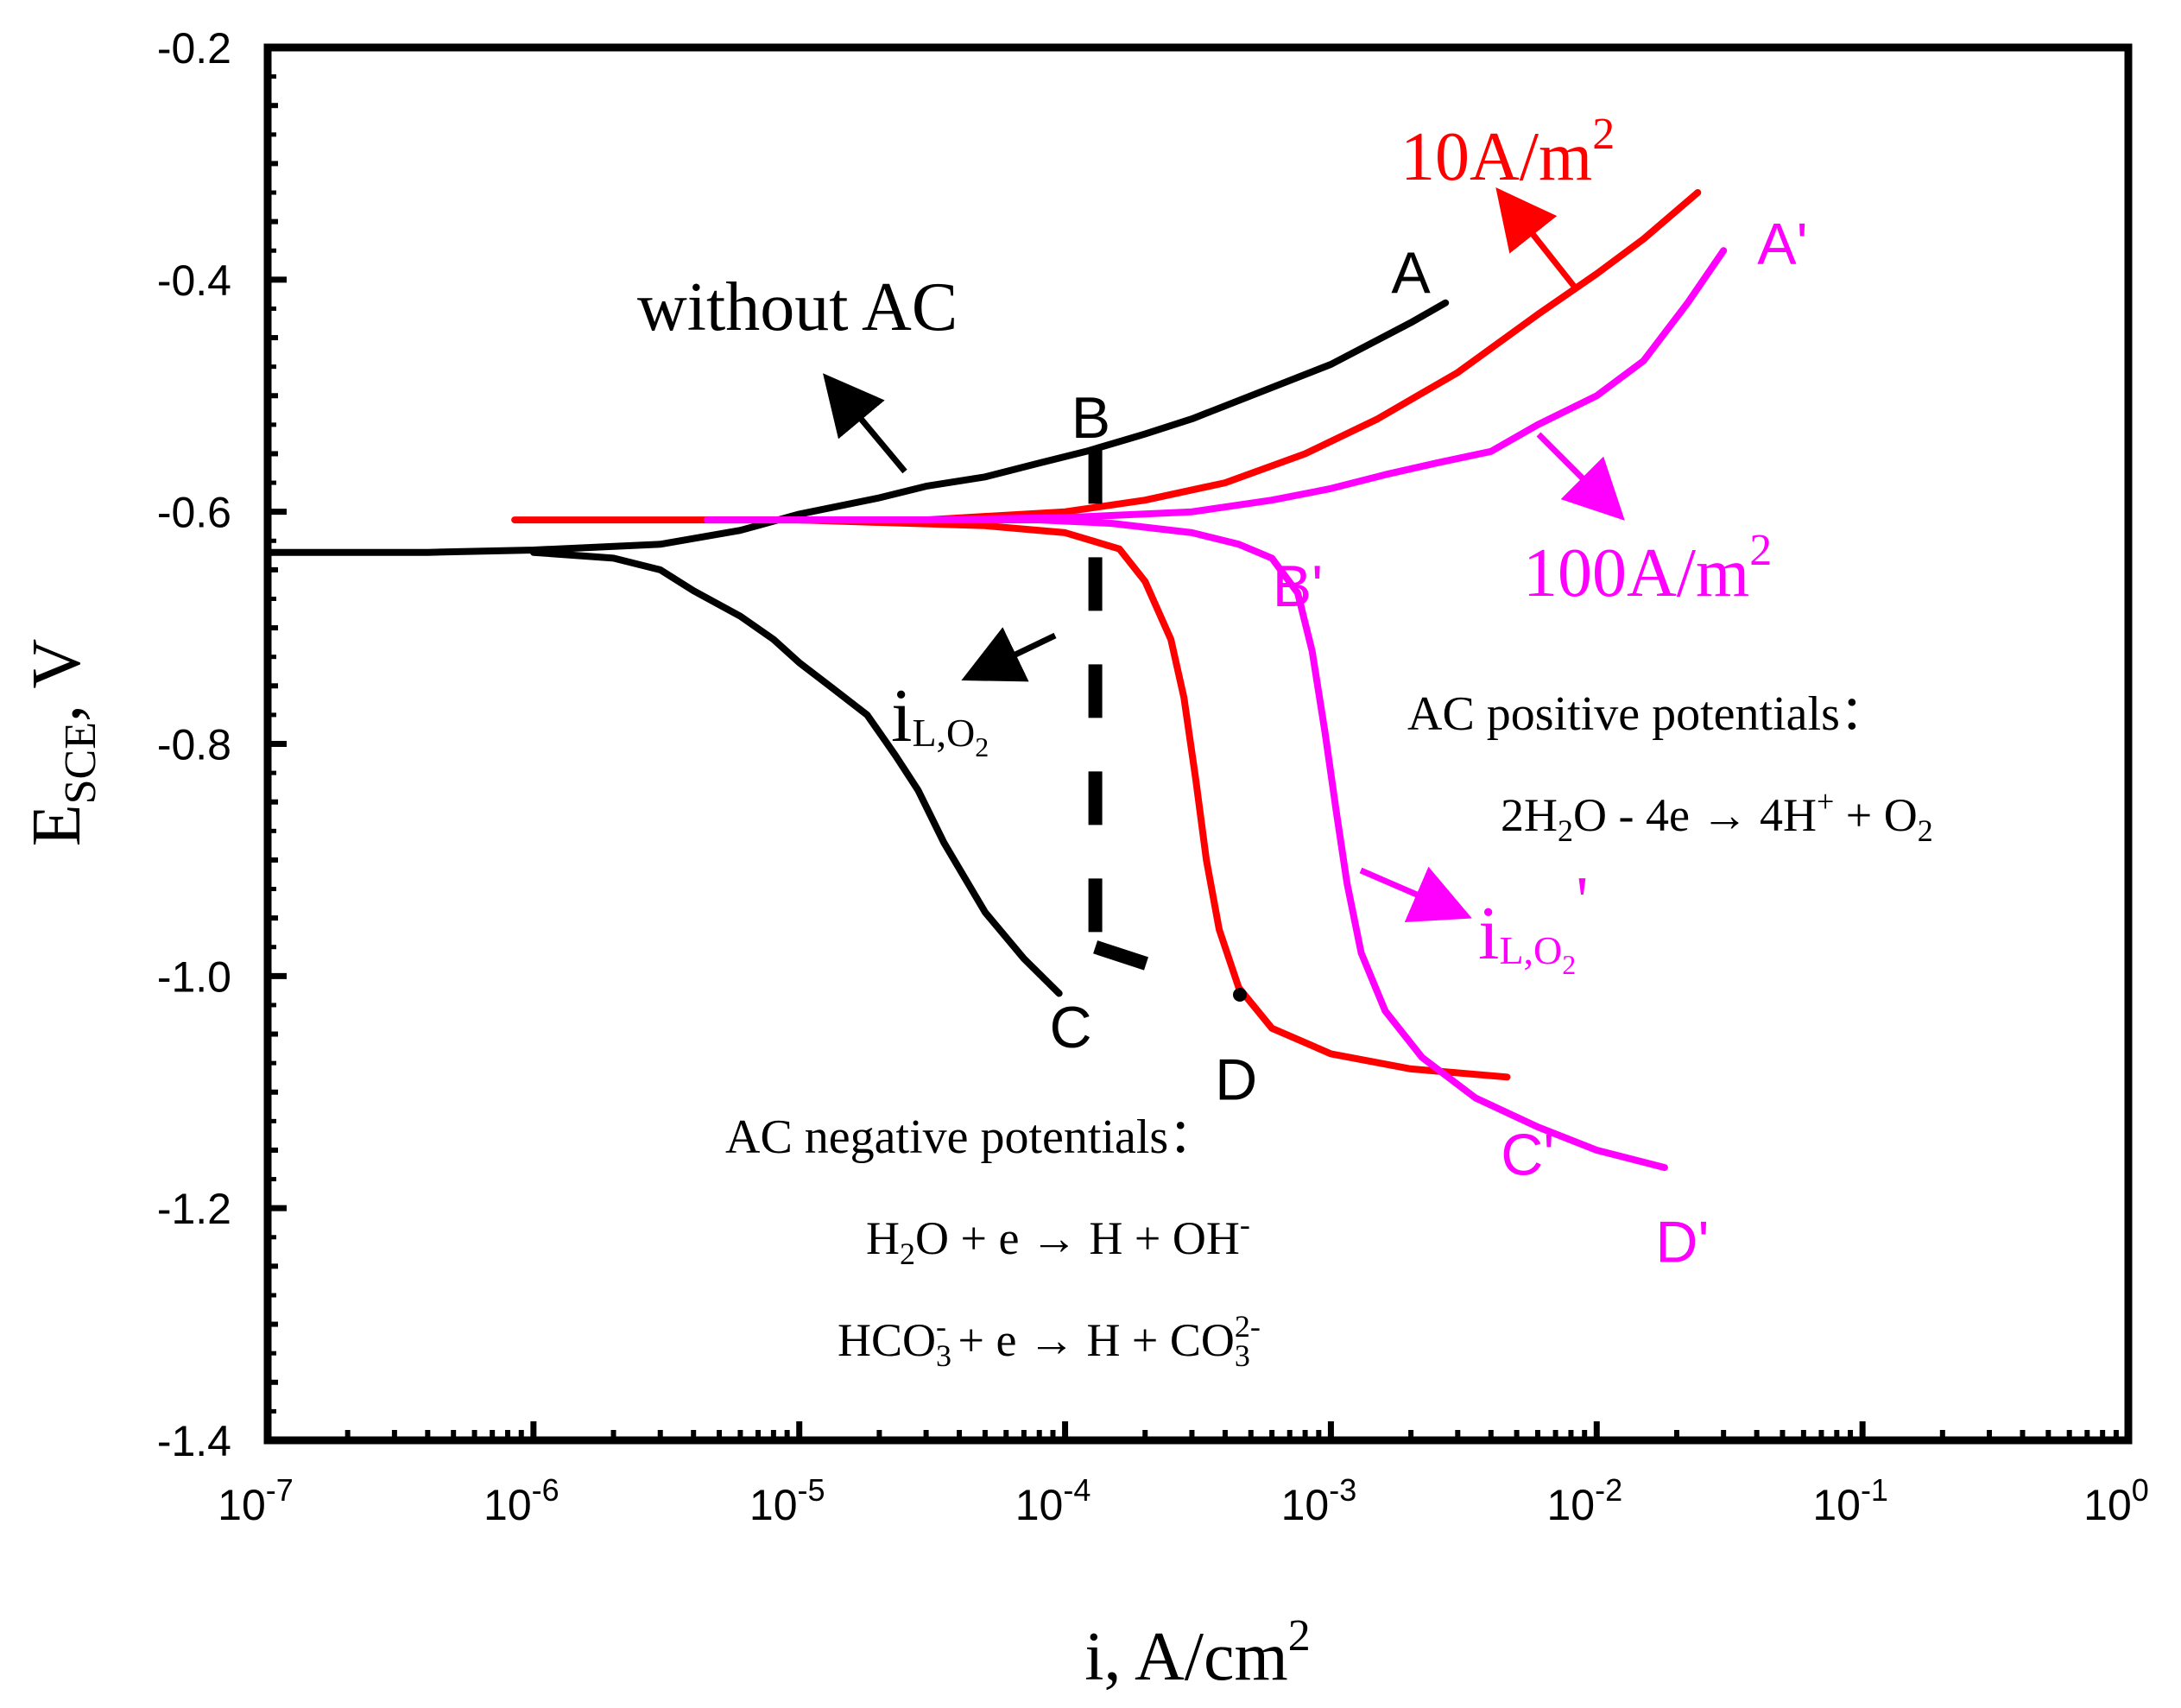 This screenshot has height=1708, width=2181. I want to click on y-tick-label: -1.2, so click(194, 1209).